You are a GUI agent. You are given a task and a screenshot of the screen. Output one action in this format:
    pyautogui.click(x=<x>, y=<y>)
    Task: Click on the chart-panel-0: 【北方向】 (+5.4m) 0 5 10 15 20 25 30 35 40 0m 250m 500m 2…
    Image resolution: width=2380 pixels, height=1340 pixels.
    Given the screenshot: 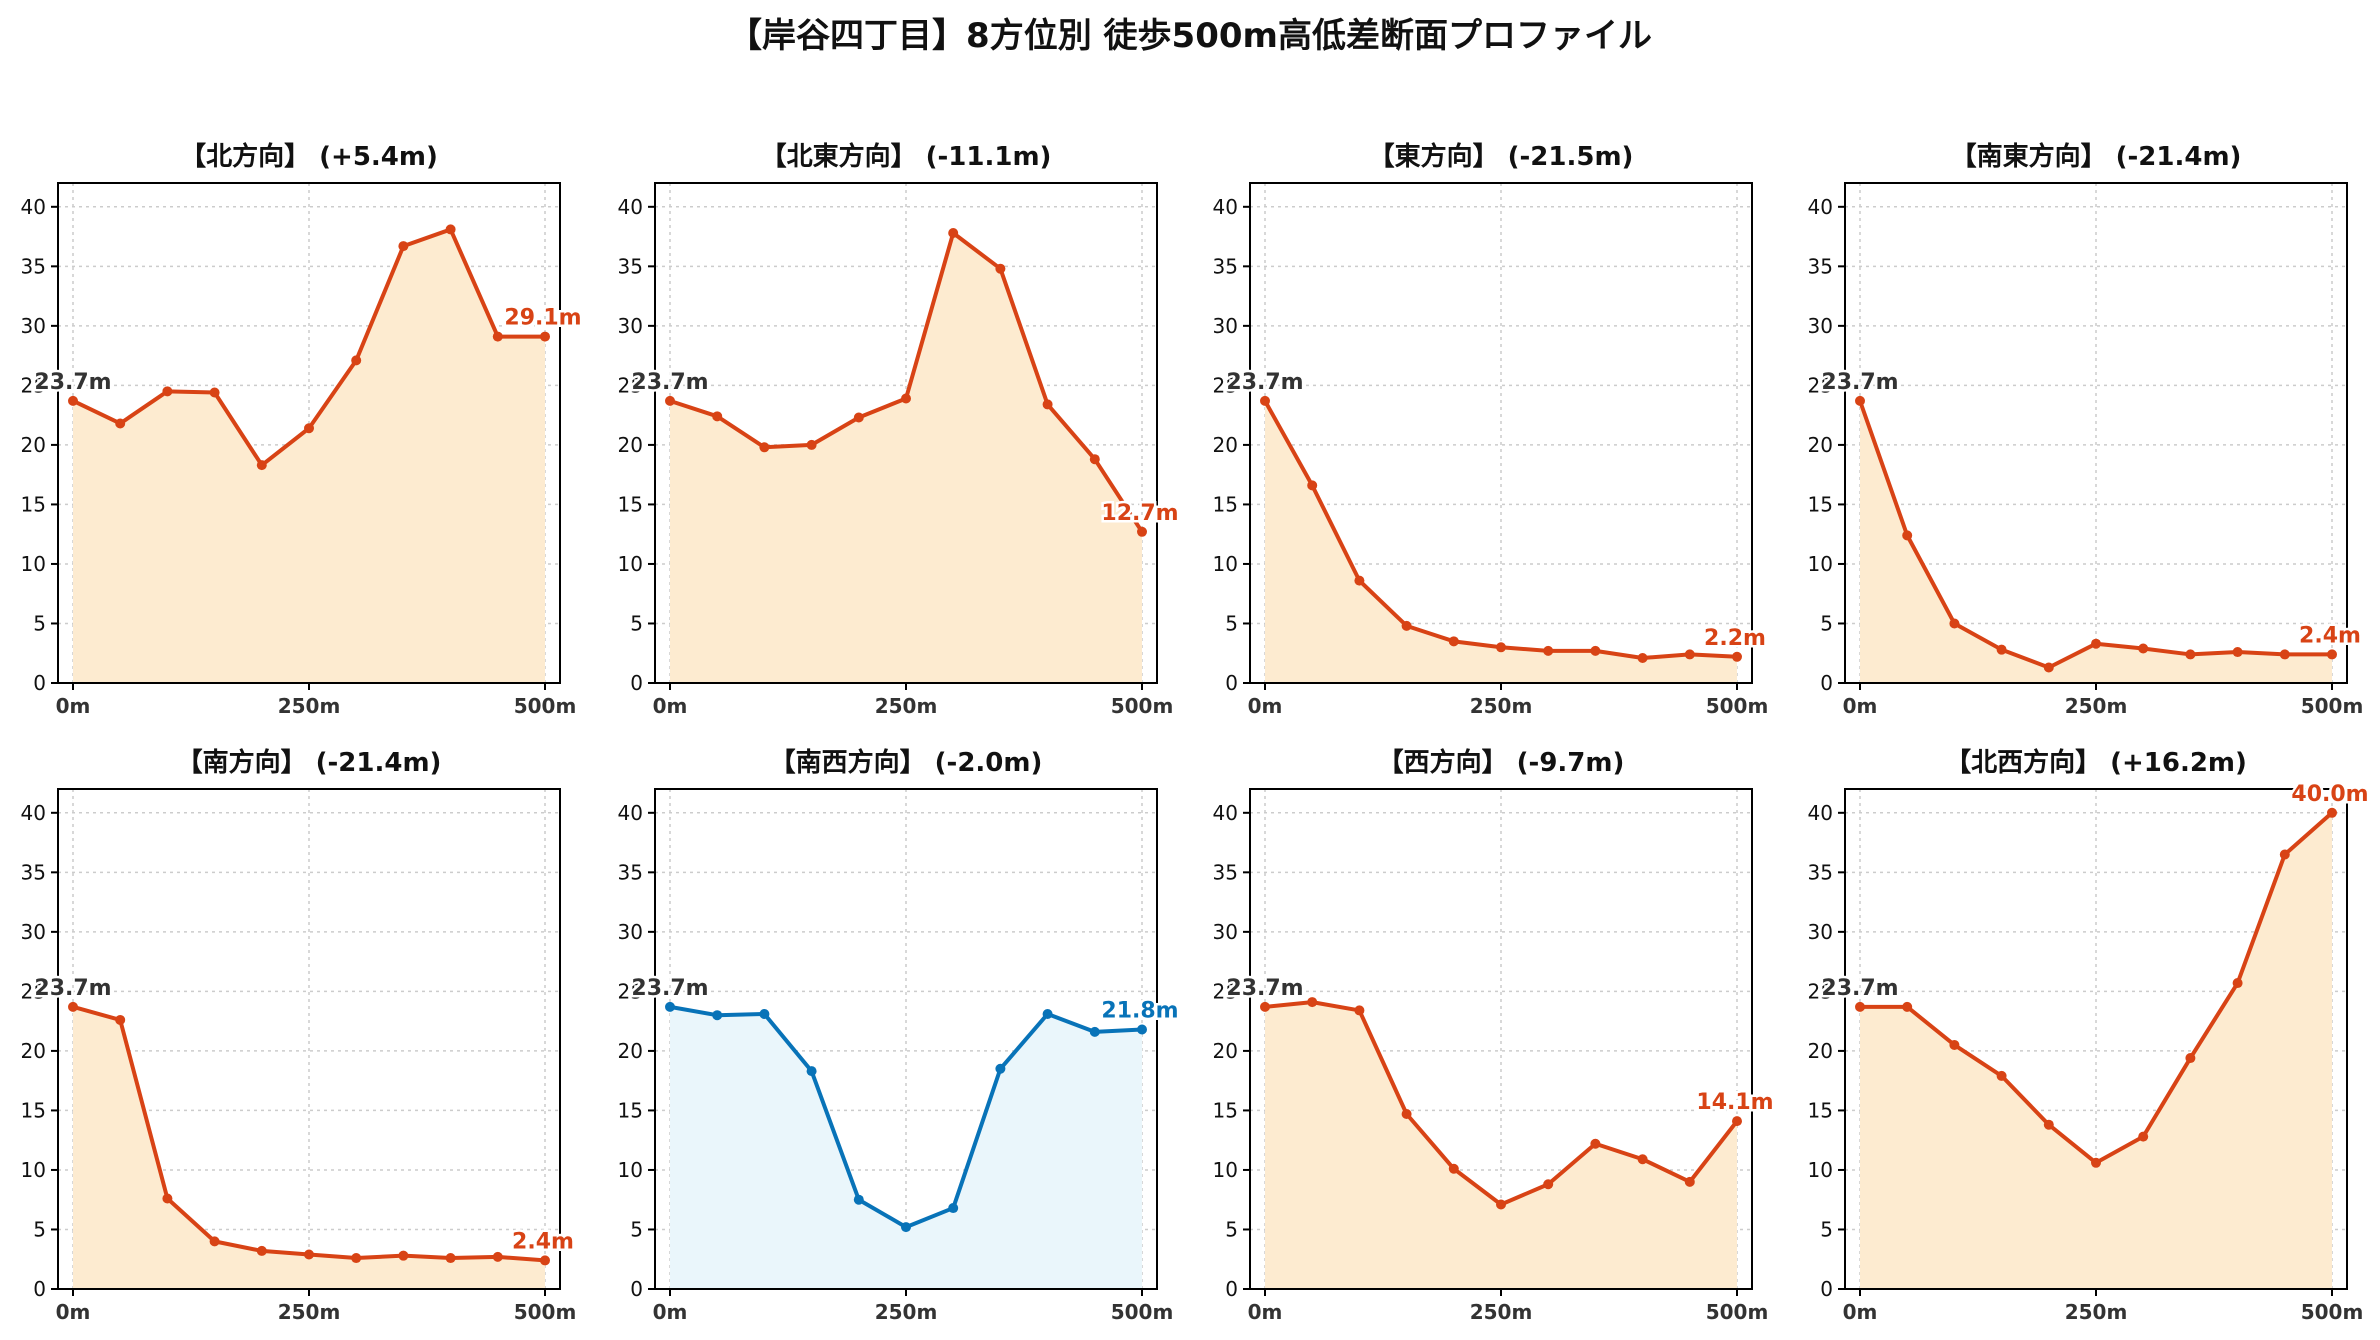 What is the action you would take?
    pyautogui.click(x=303, y=429)
    